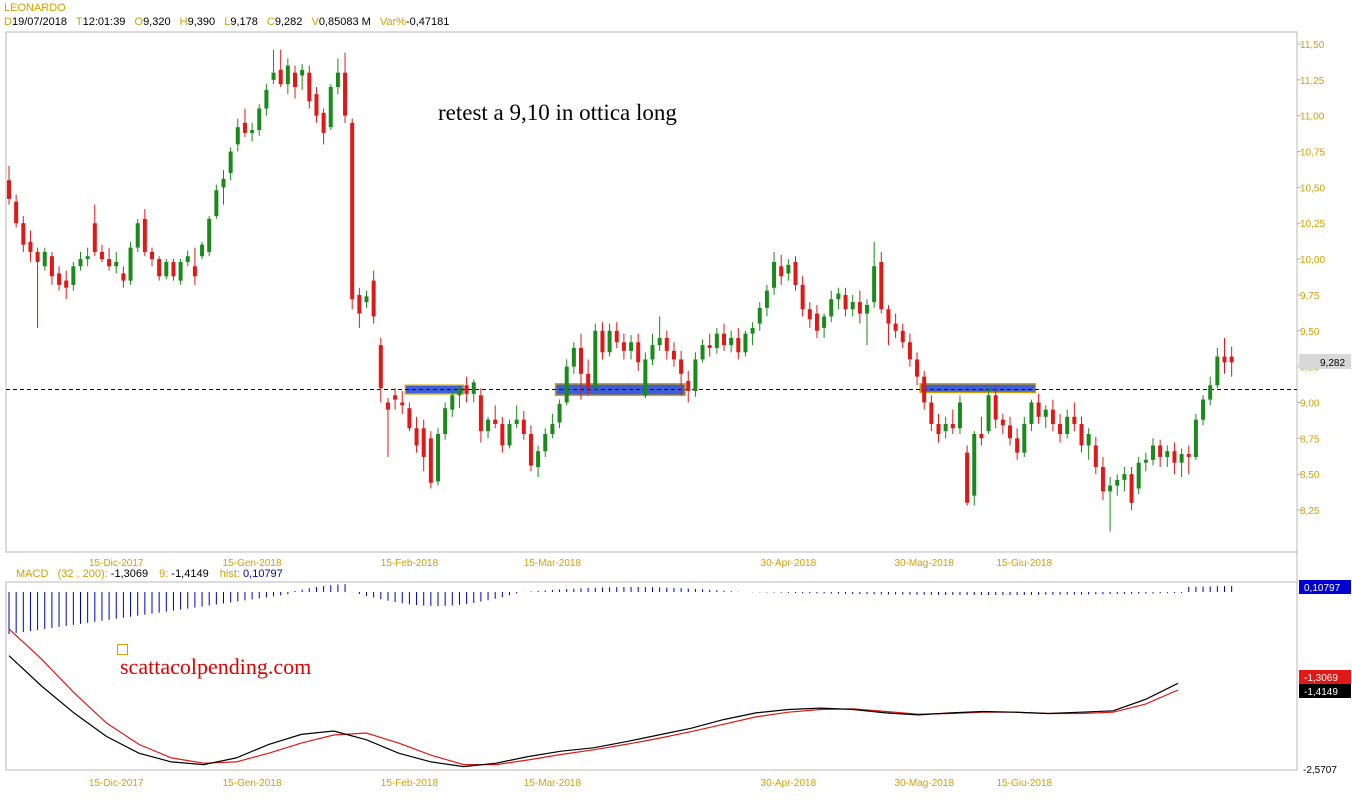 The width and height of the screenshot is (1352, 800). I want to click on hist-value-label: 0,10797, so click(1322, 588).